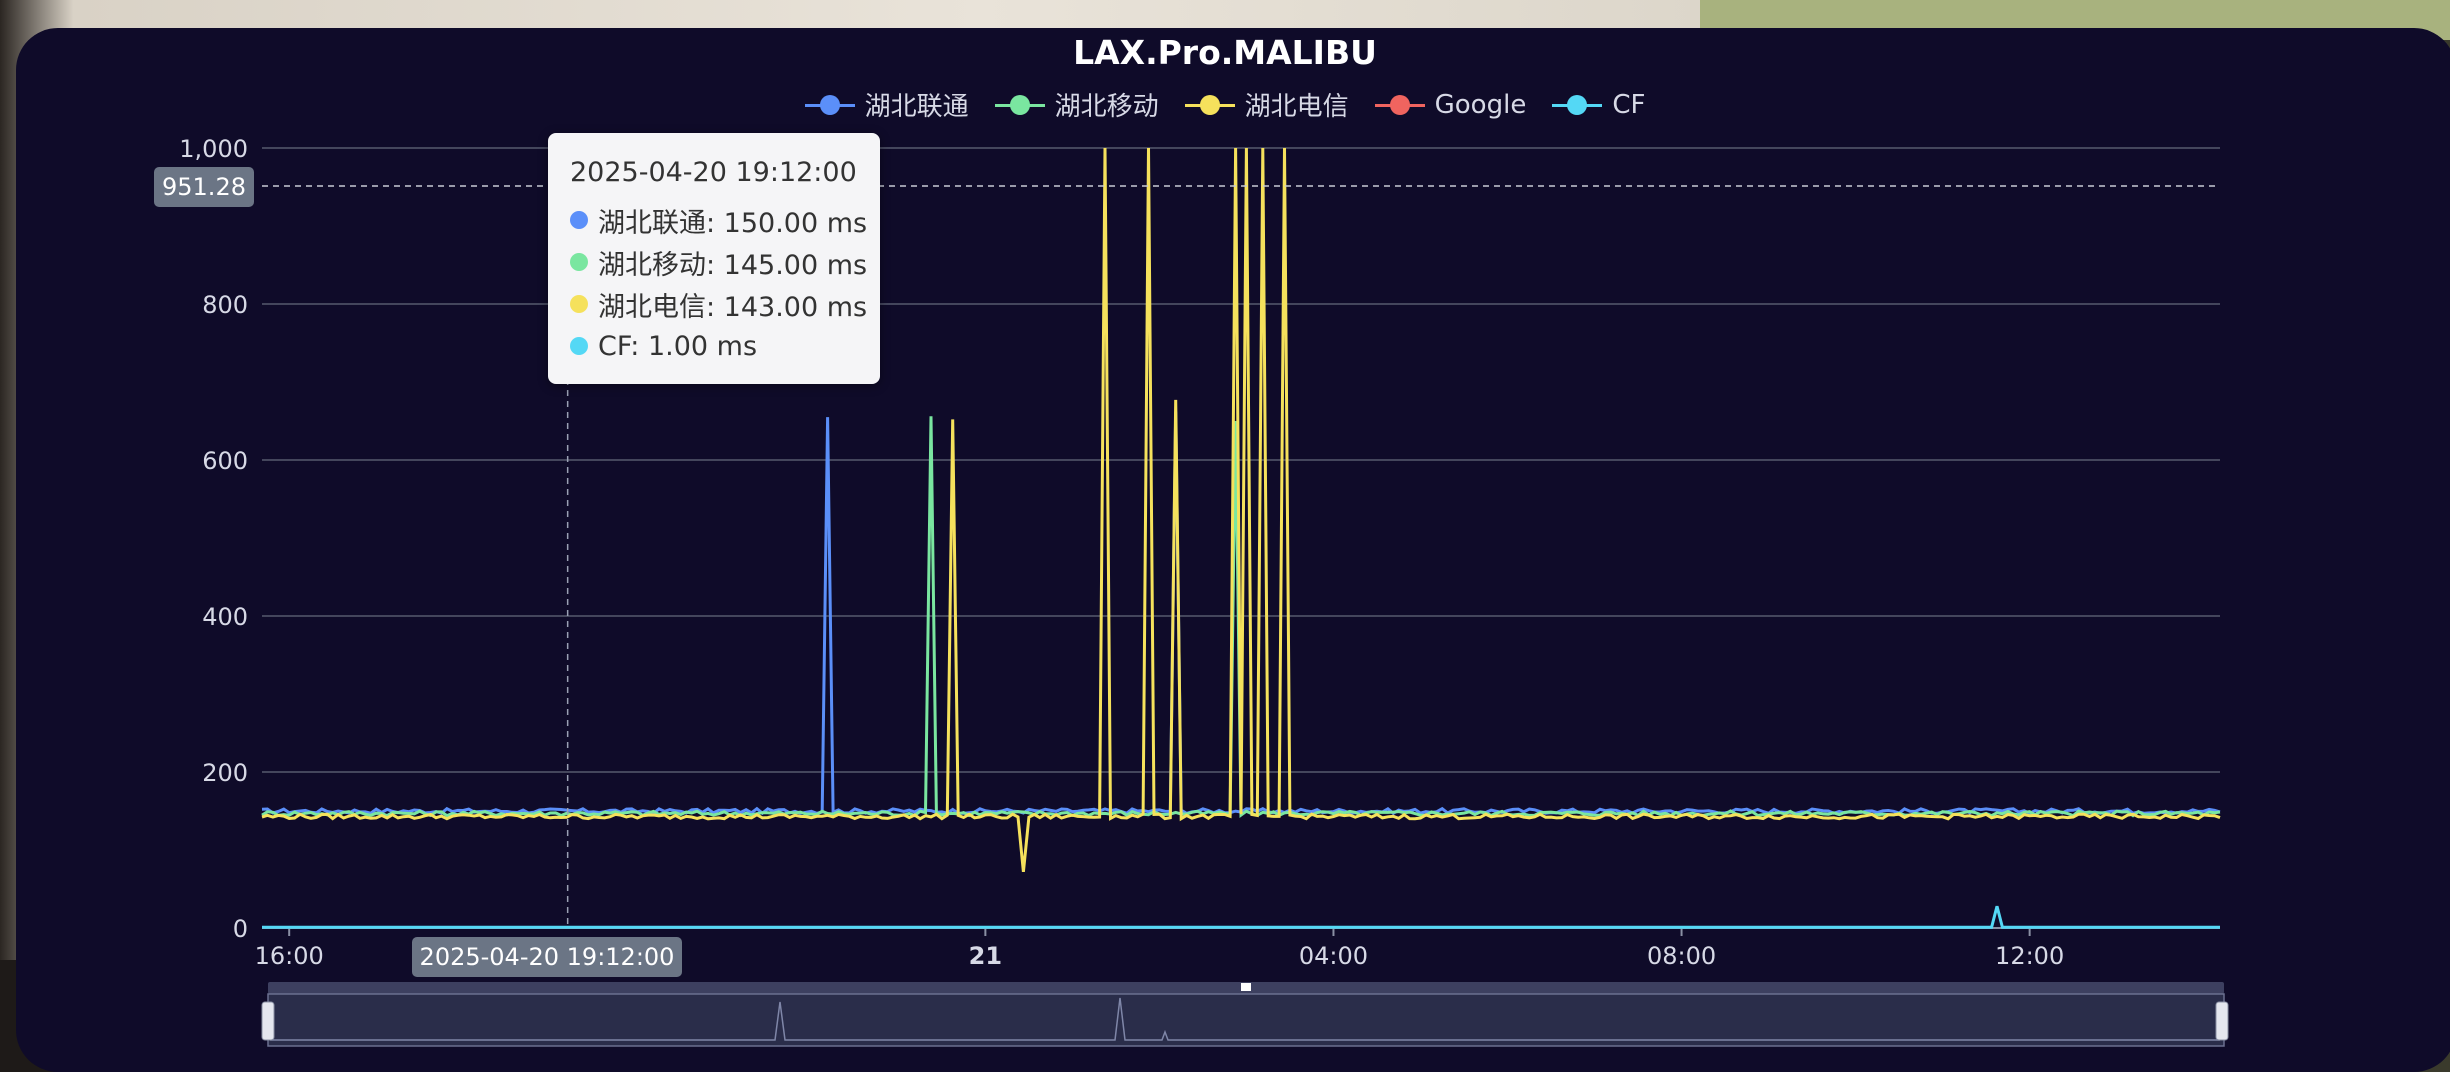  Describe the element at coordinates (713, 172) in the screenshot. I see `tooltip-time: 2025-04-20 19:12:00` at that location.